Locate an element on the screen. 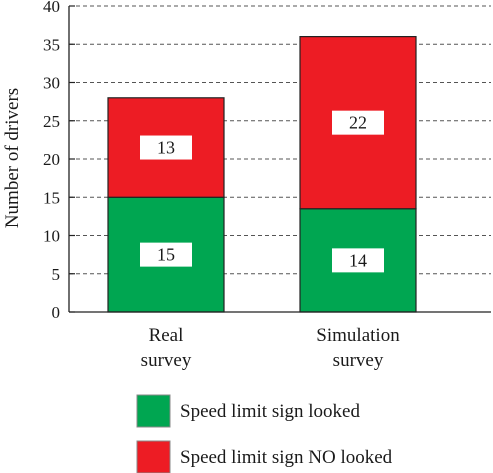 This screenshot has width=493, height=473. y-tick-label: 30 is located at coordinates (51, 83).